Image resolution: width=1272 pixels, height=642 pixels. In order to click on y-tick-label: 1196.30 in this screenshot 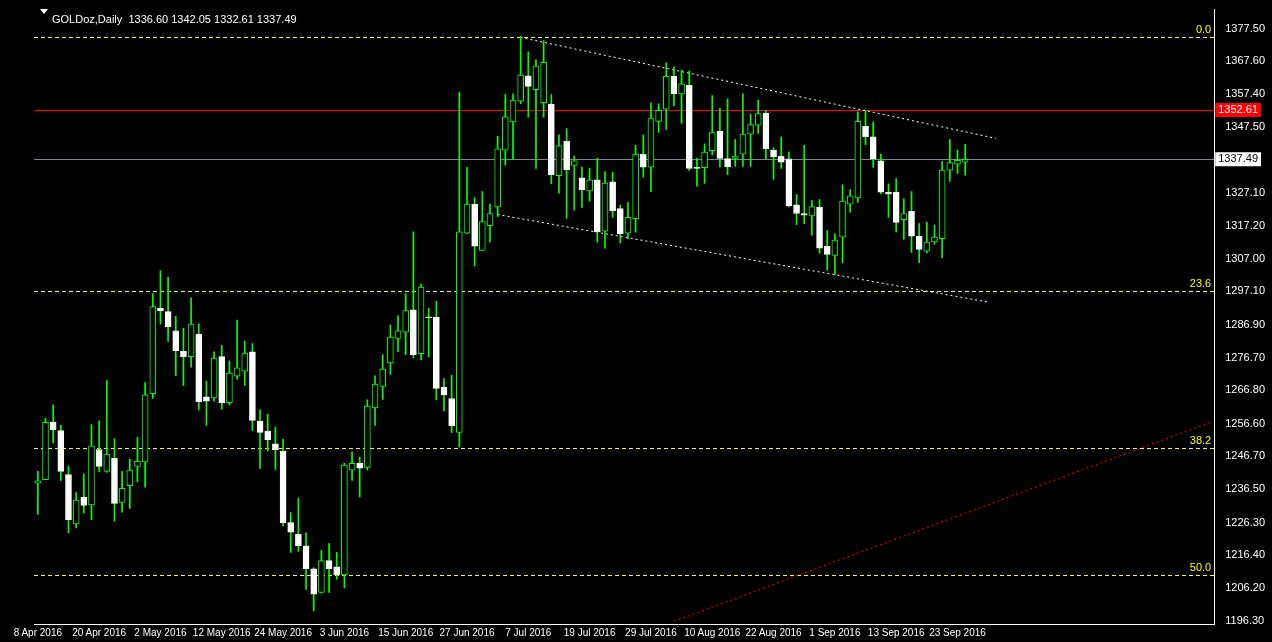, I will do `click(1245, 619)`.